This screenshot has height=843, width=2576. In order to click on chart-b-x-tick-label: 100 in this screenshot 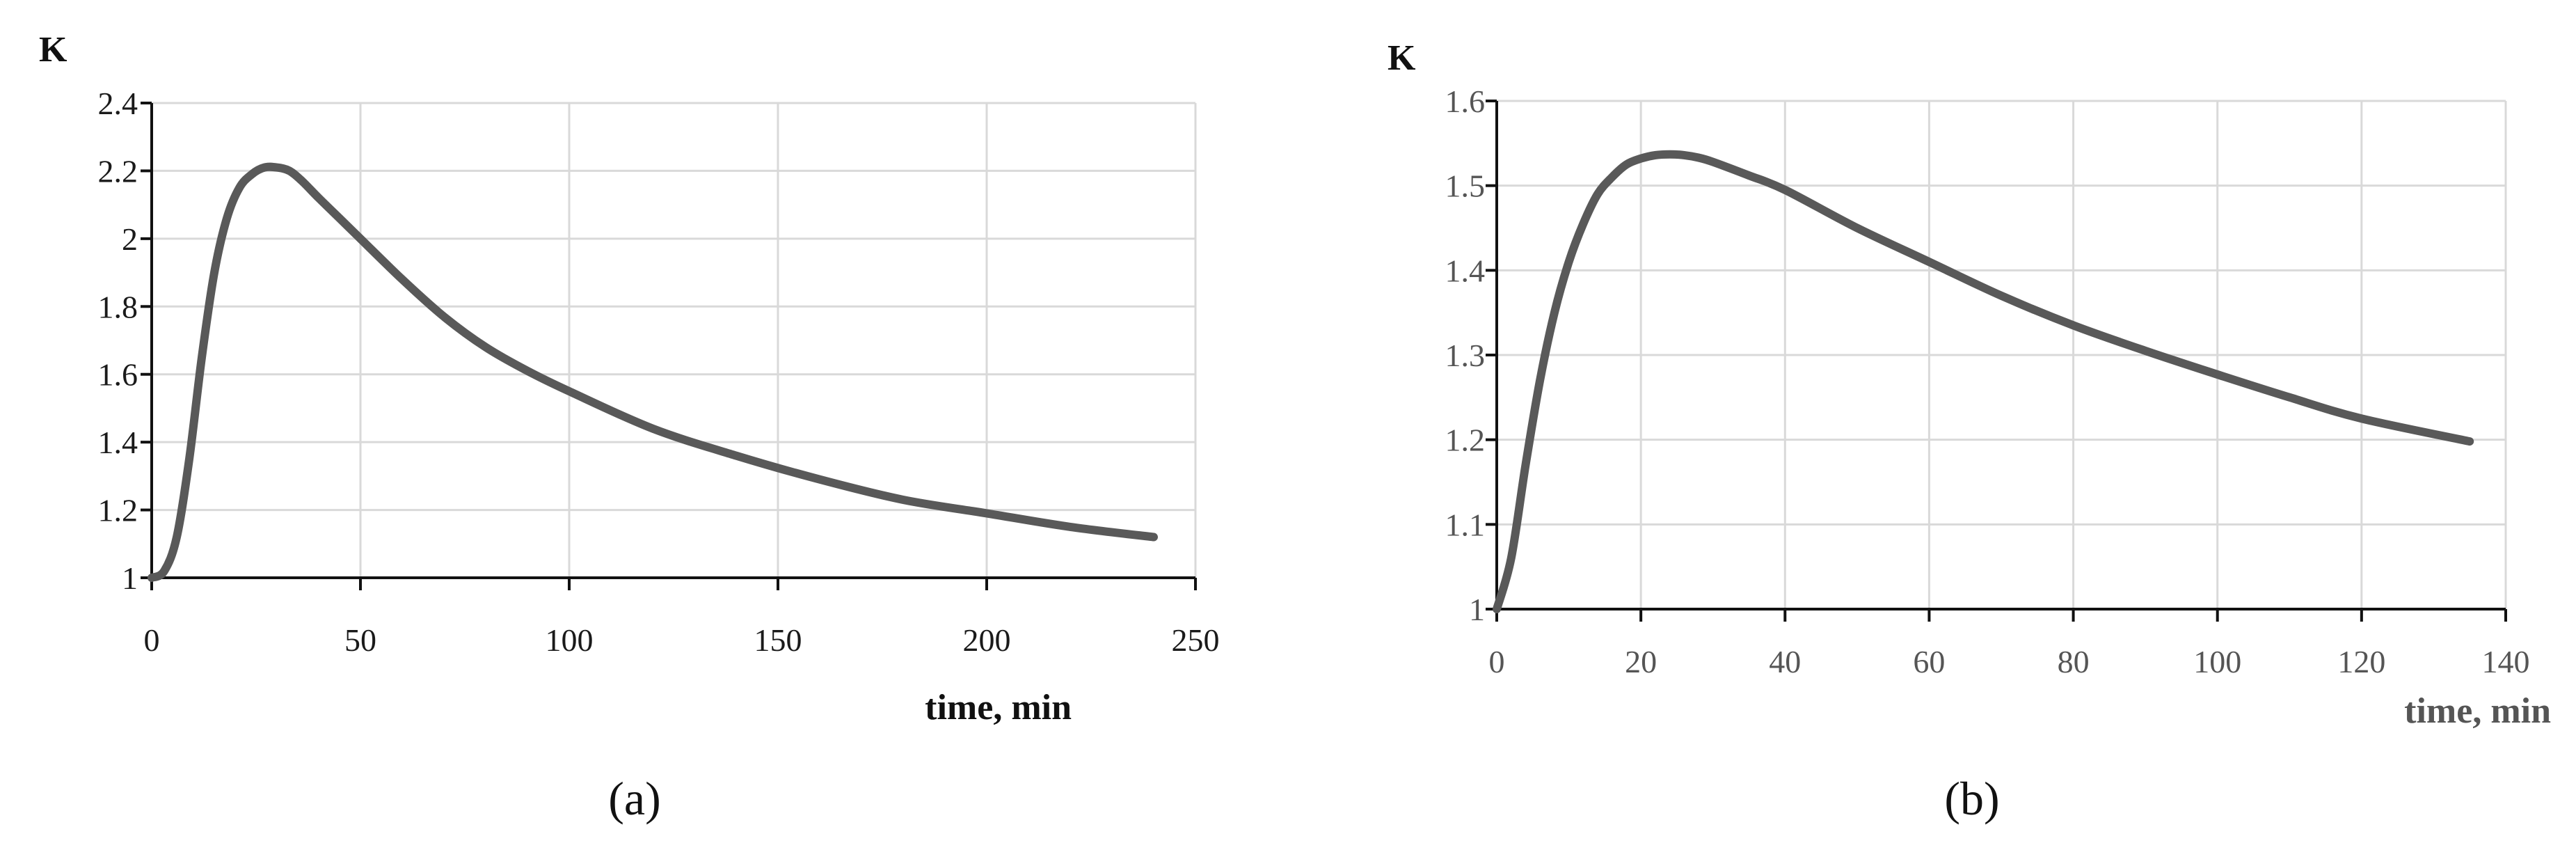, I will do `click(2217, 661)`.